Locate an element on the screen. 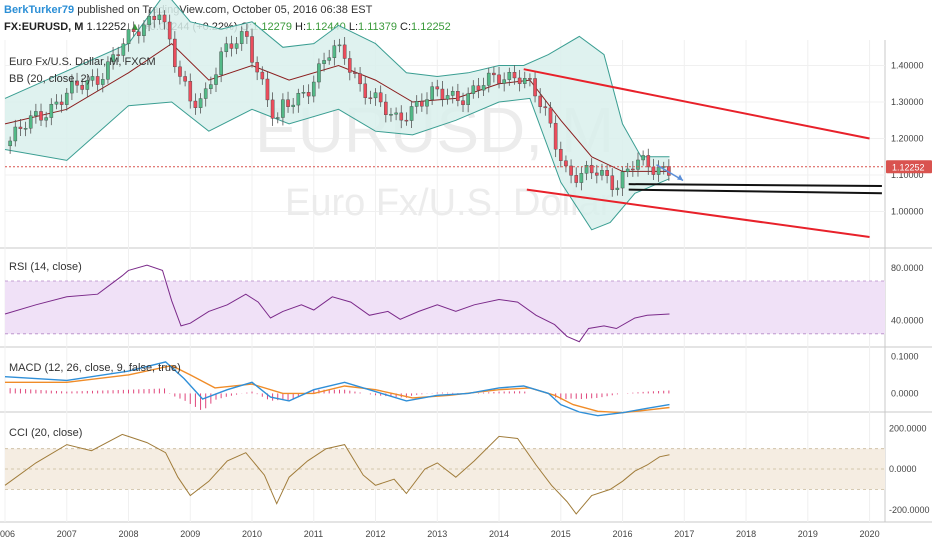 The width and height of the screenshot is (932, 550). rsi-line is located at coordinates (337, 303).